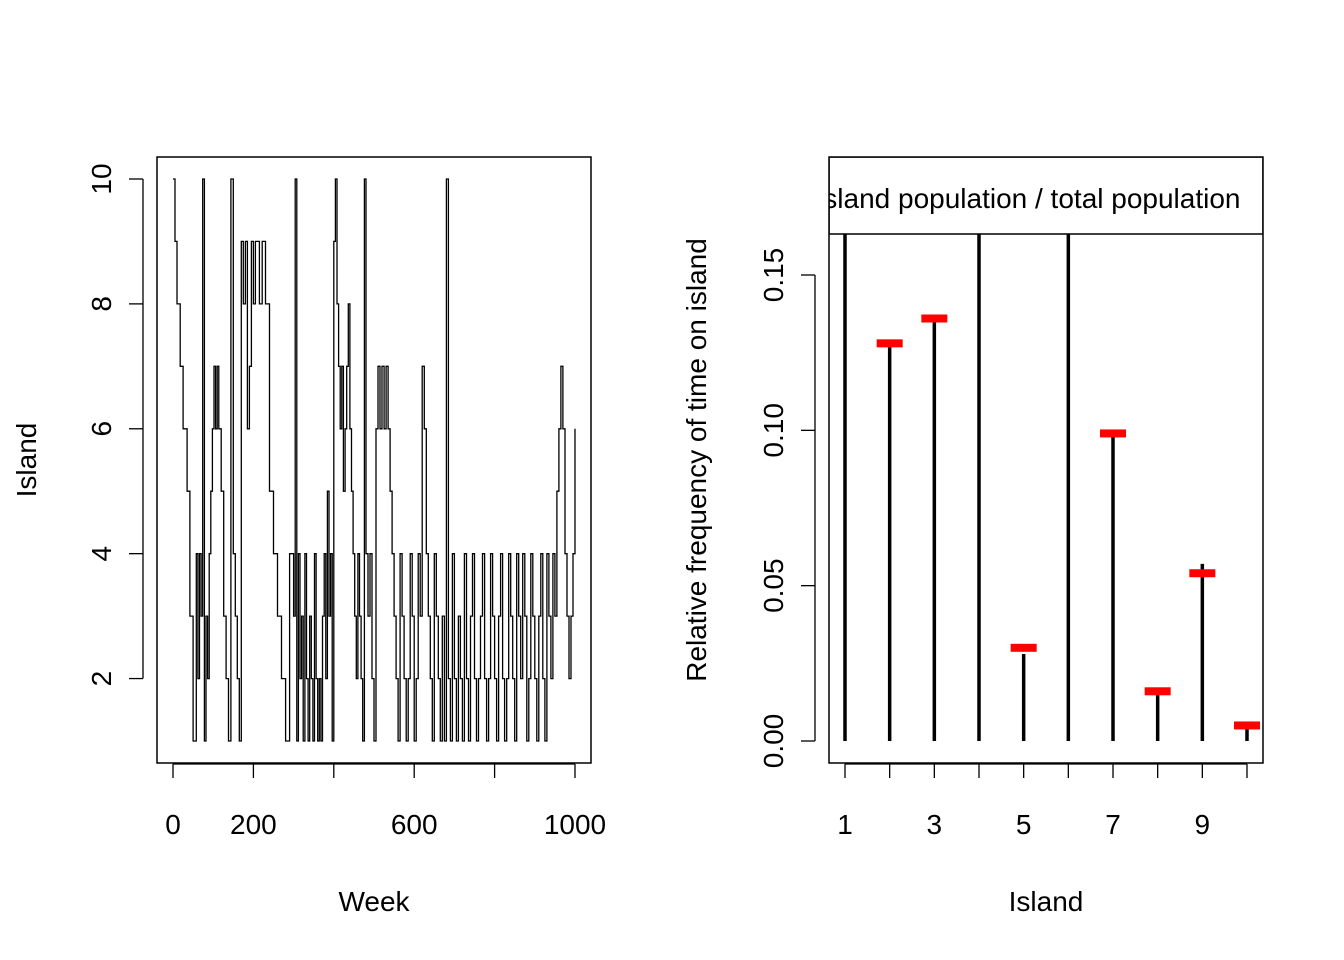 The image size is (1344, 960). What do you see at coordinates (696, 460) in the screenshot?
I see `frequency-y-axis-label: Relative frequency of time on island` at bounding box center [696, 460].